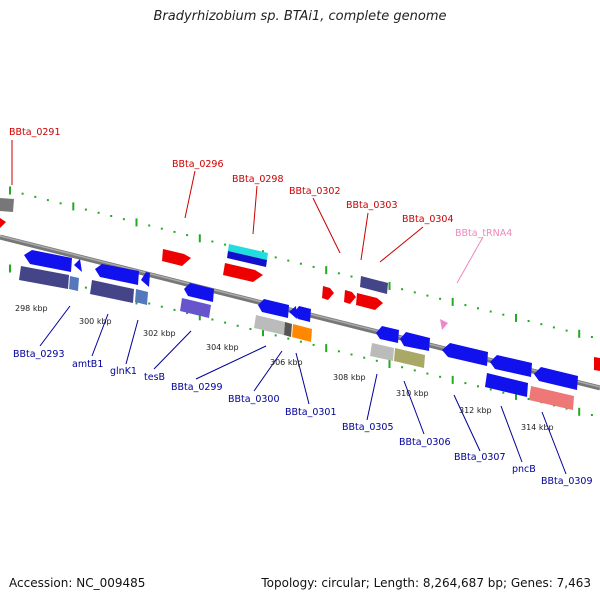 This screenshot has width=600, height=600. What do you see at coordinates (77, 583) in the screenshot?
I see `accession-text: Accession: NC_009485` at bounding box center [77, 583].